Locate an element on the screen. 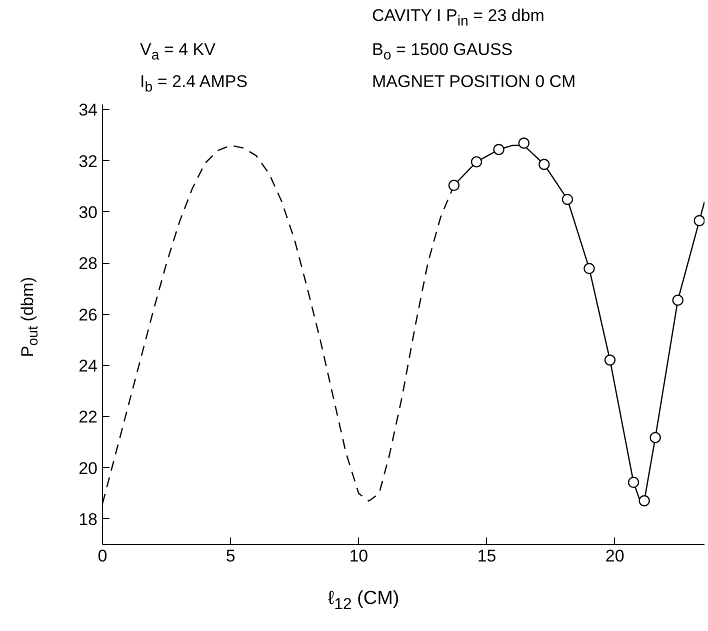 The width and height of the screenshot is (708, 631). x-axis-title: ℓ$_{12}$ (CM) is located at coordinates (364, 601).